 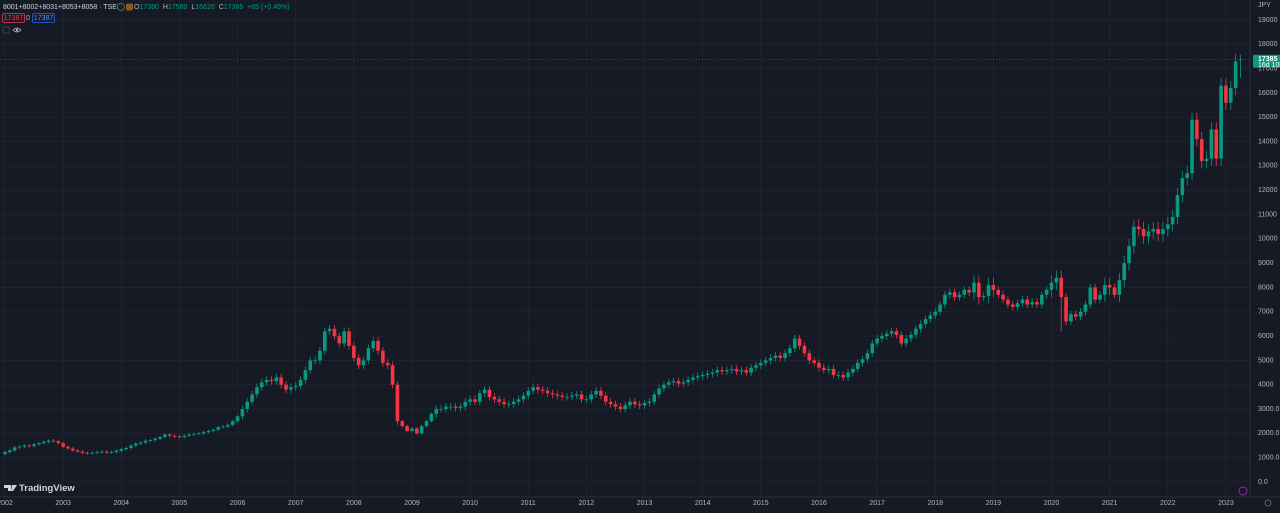 What do you see at coordinates (1268, 68) in the screenshot?
I see `y-tick-label: 17000` at bounding box center [1268, 68].